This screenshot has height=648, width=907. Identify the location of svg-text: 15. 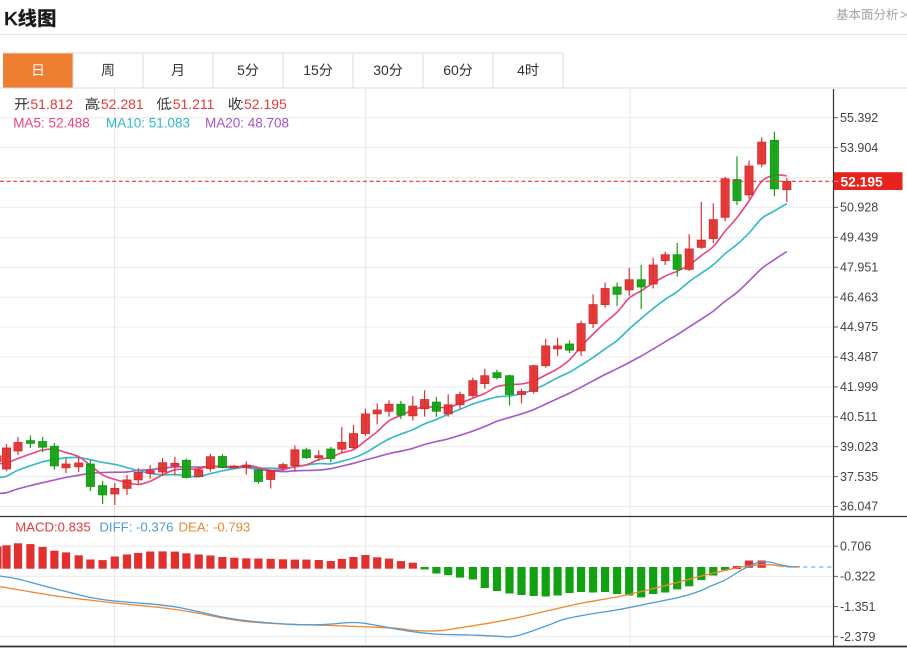
(311, 70).